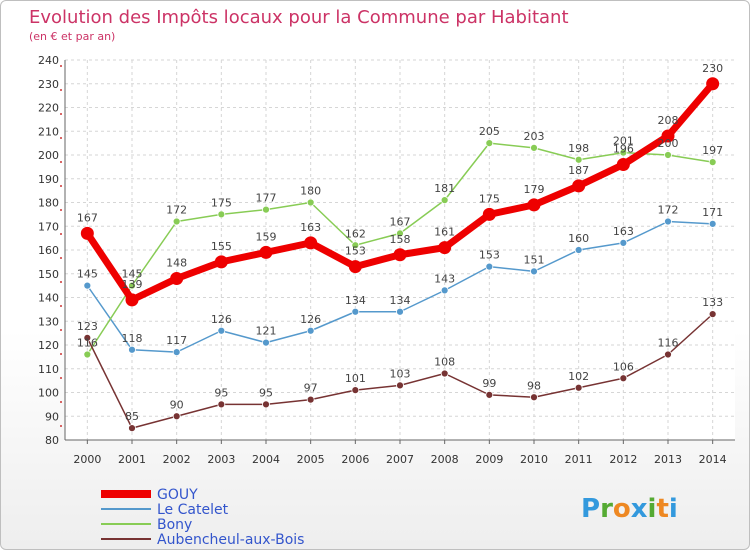 The height and width of the screenshot is (550, 750). What do you see at coordinates (712, 68) in the screenshot?
I see `data-label-gouy: 230` at bounding box center [712, 68].